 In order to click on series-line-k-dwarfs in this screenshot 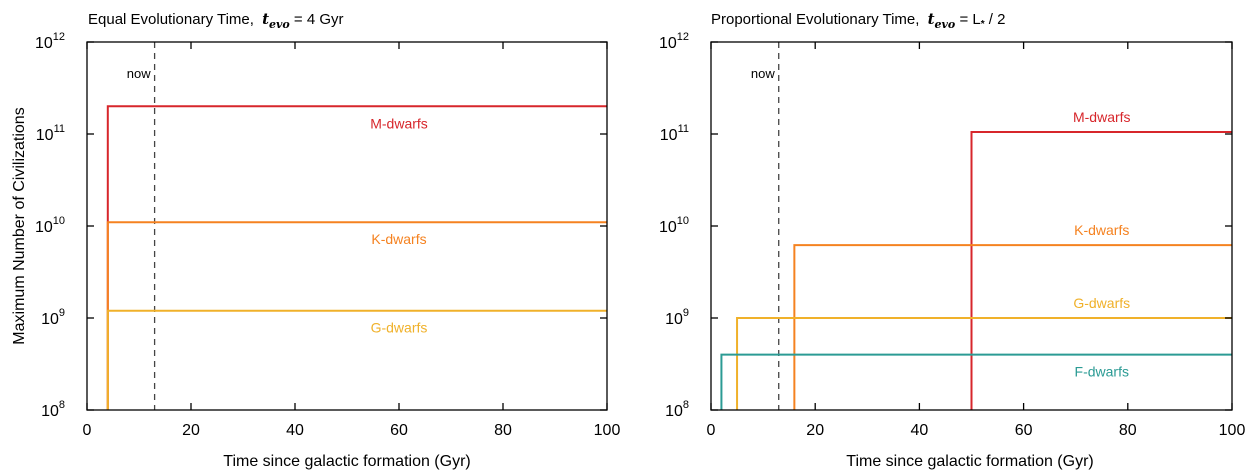, I will do `click(1012, 327)`.